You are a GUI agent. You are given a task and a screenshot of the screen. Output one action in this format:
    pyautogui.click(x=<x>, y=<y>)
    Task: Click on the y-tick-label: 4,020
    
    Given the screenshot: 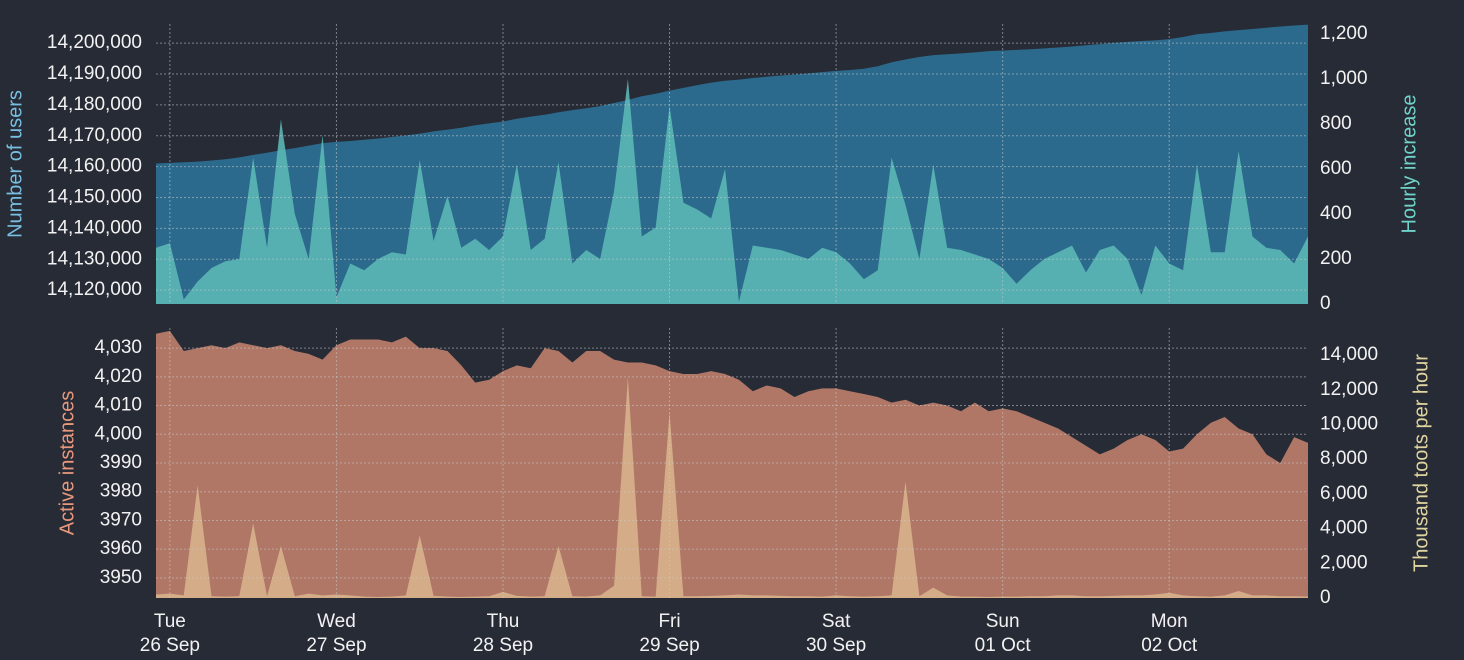 What is the action you would take?
    pyautogui.click(x=118, y=376)
    